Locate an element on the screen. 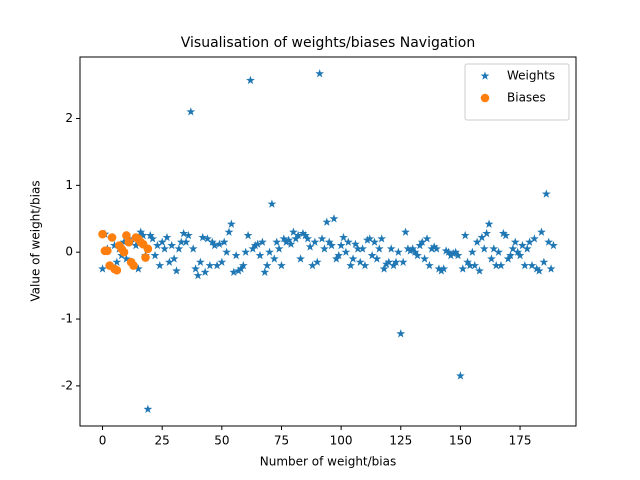 This screenshot has width=640, height=480. legend: Weights Biases is located at coordinates (517, 92).